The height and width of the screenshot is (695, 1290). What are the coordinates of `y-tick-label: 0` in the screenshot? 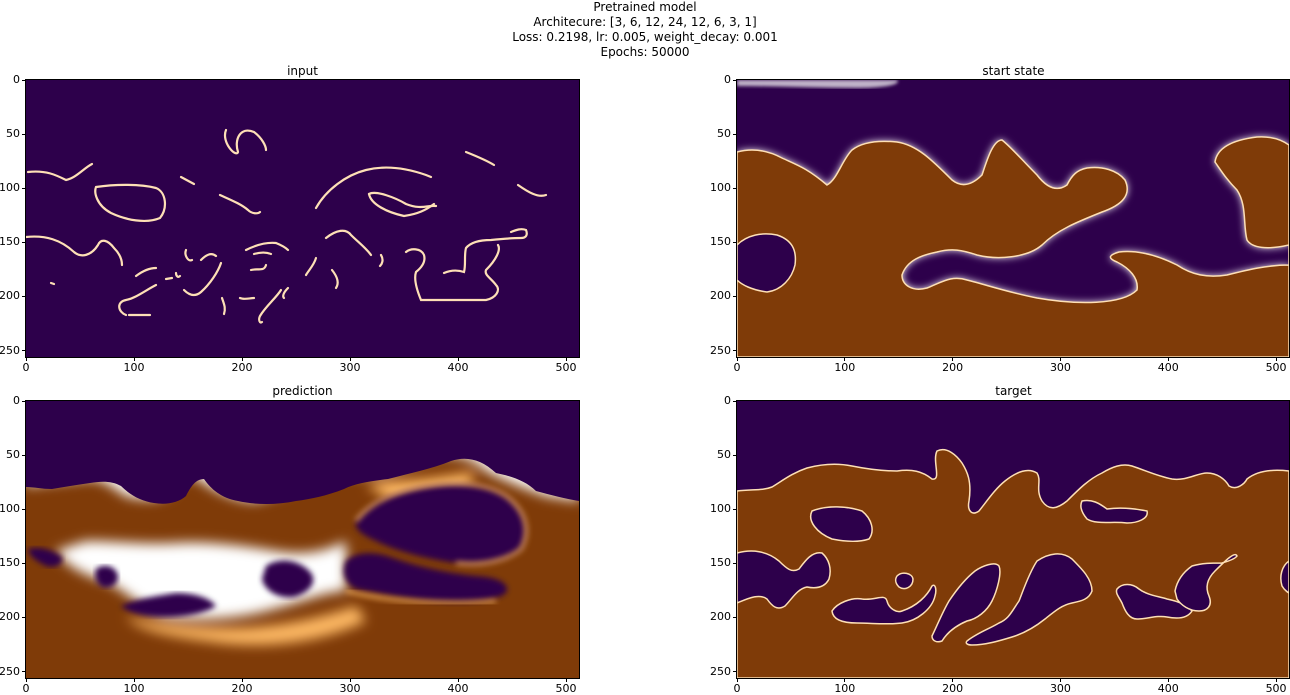 It's located at (727, 79).